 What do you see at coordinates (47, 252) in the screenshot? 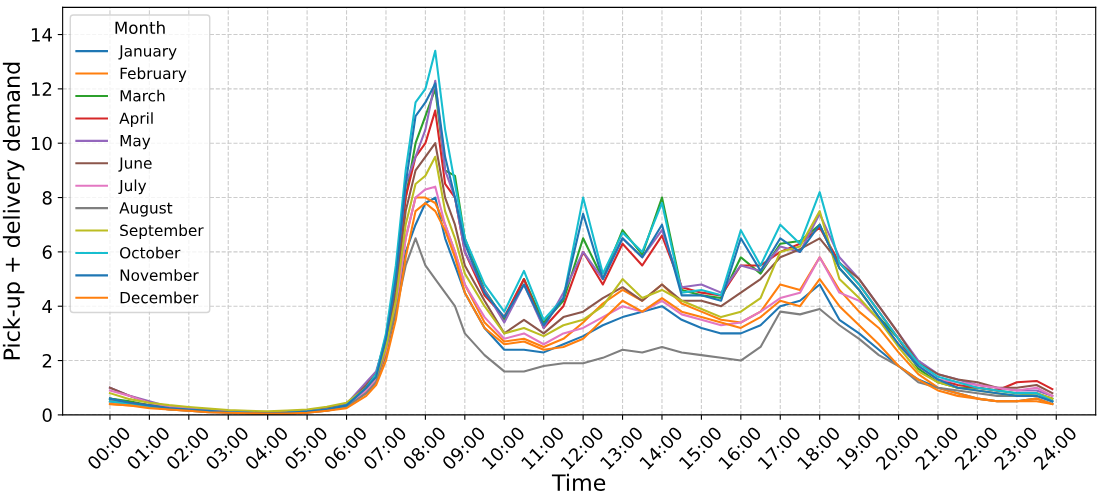
I see `y-tick-label: 6` at bounding box center [47, 252].